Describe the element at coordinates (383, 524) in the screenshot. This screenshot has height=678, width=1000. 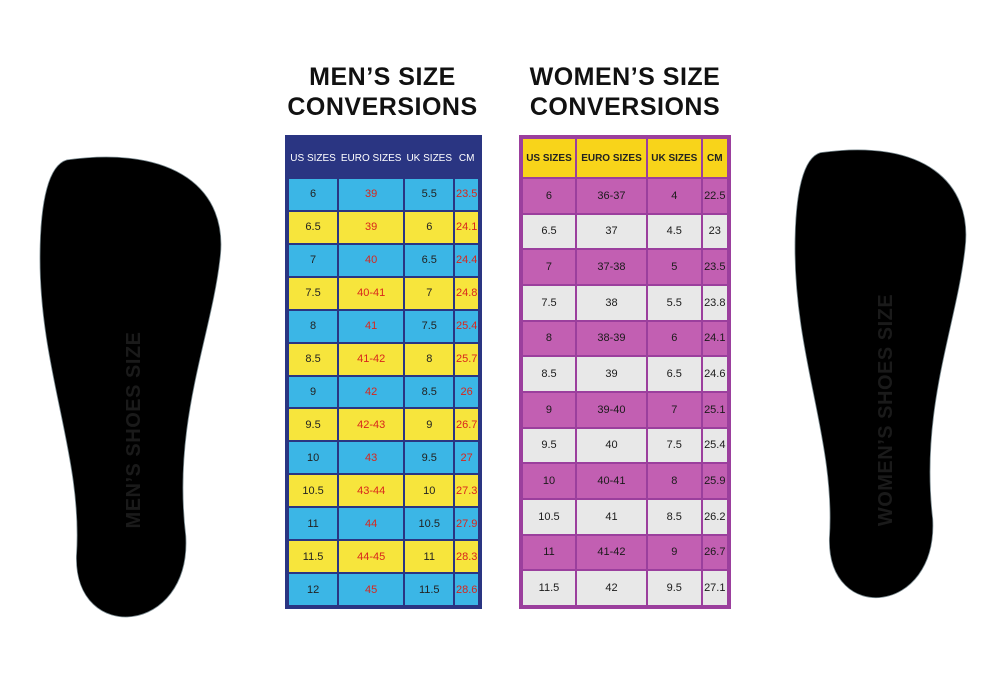
I see `men-table-row: 11 44 10.5 27.9` at that location.